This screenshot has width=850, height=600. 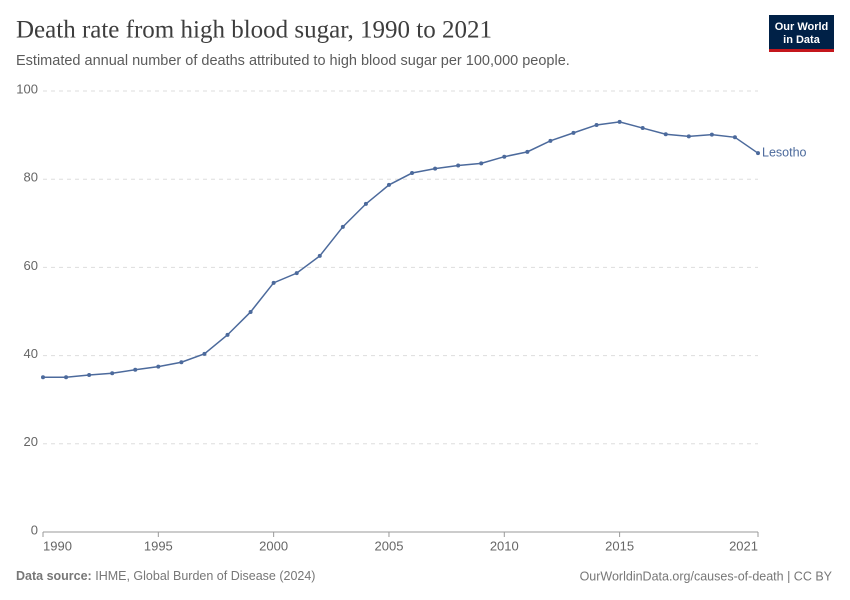 I want to click on y-tick-label: 100, so click(x=27, y=88).